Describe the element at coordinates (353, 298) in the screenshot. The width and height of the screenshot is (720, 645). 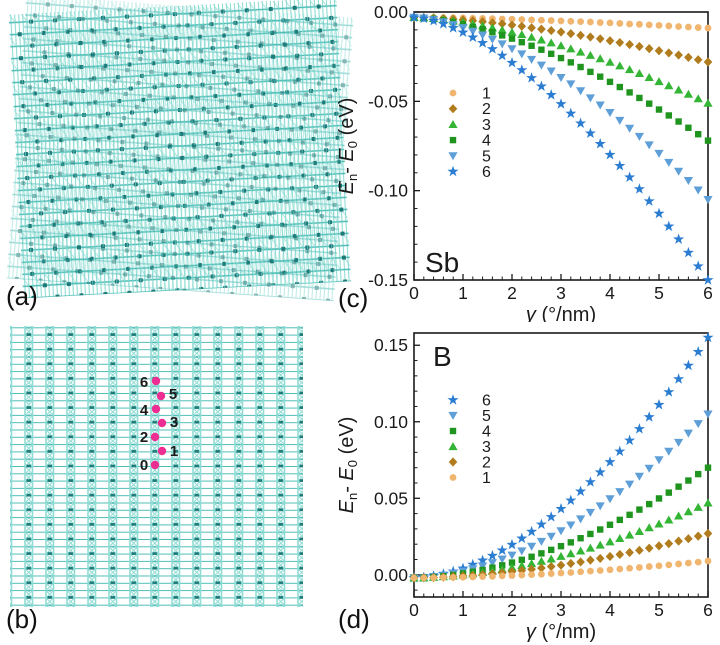
I see `panel-label-c: (c)` at that location.